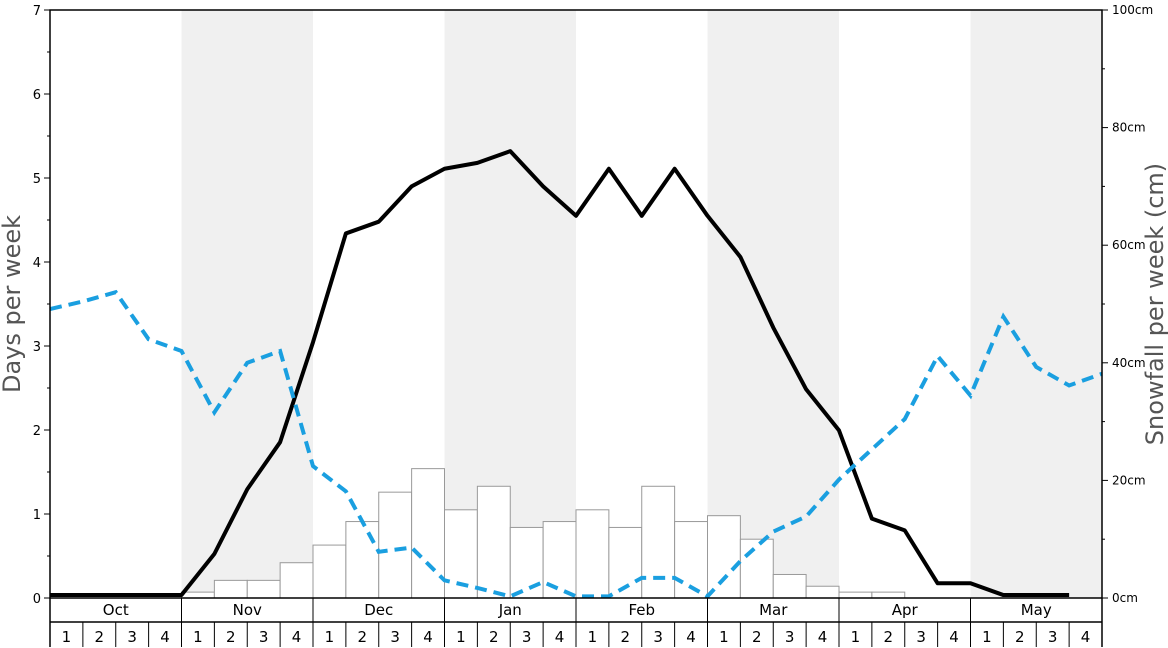 Image resolution: width=1168 pixels, height=648 pixels. Describe the element at coordinates (247, 304) in the screenshot. I see `shade-nov` at that location.